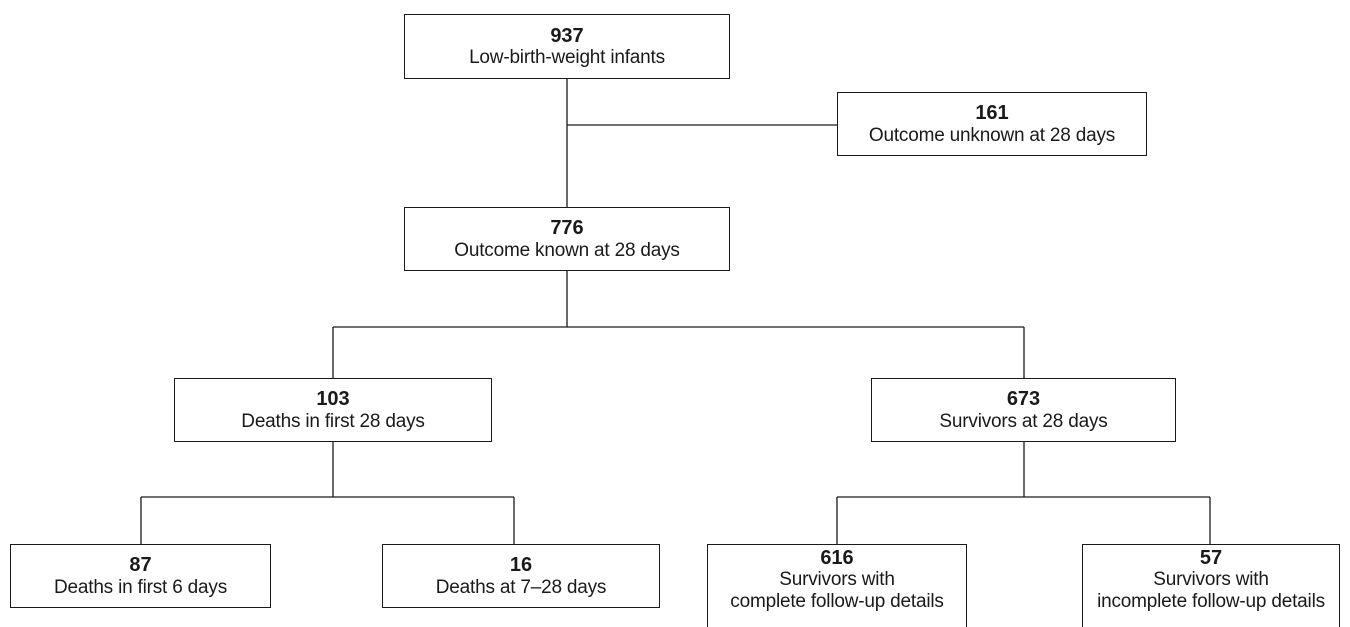 This screenshot has width=1350, height=627. I want to click on node-deaths-first-28-days: 103 Deaths in first 28 days, so click(333, 410).